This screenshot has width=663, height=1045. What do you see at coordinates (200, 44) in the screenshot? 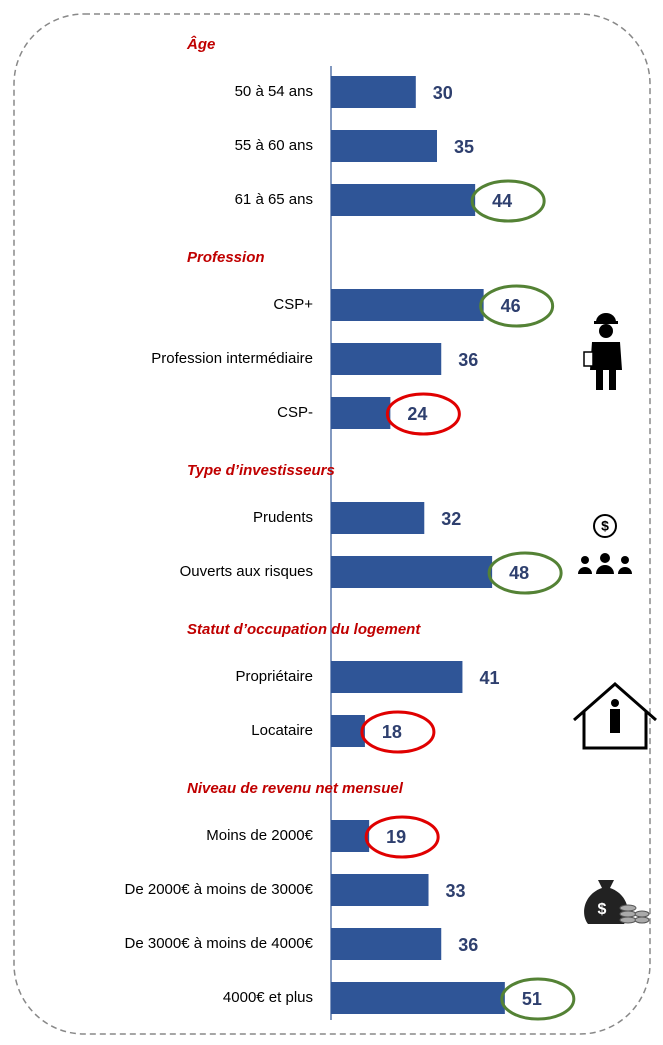
I see `group-title: Âge` at bounding box center [200, 44].